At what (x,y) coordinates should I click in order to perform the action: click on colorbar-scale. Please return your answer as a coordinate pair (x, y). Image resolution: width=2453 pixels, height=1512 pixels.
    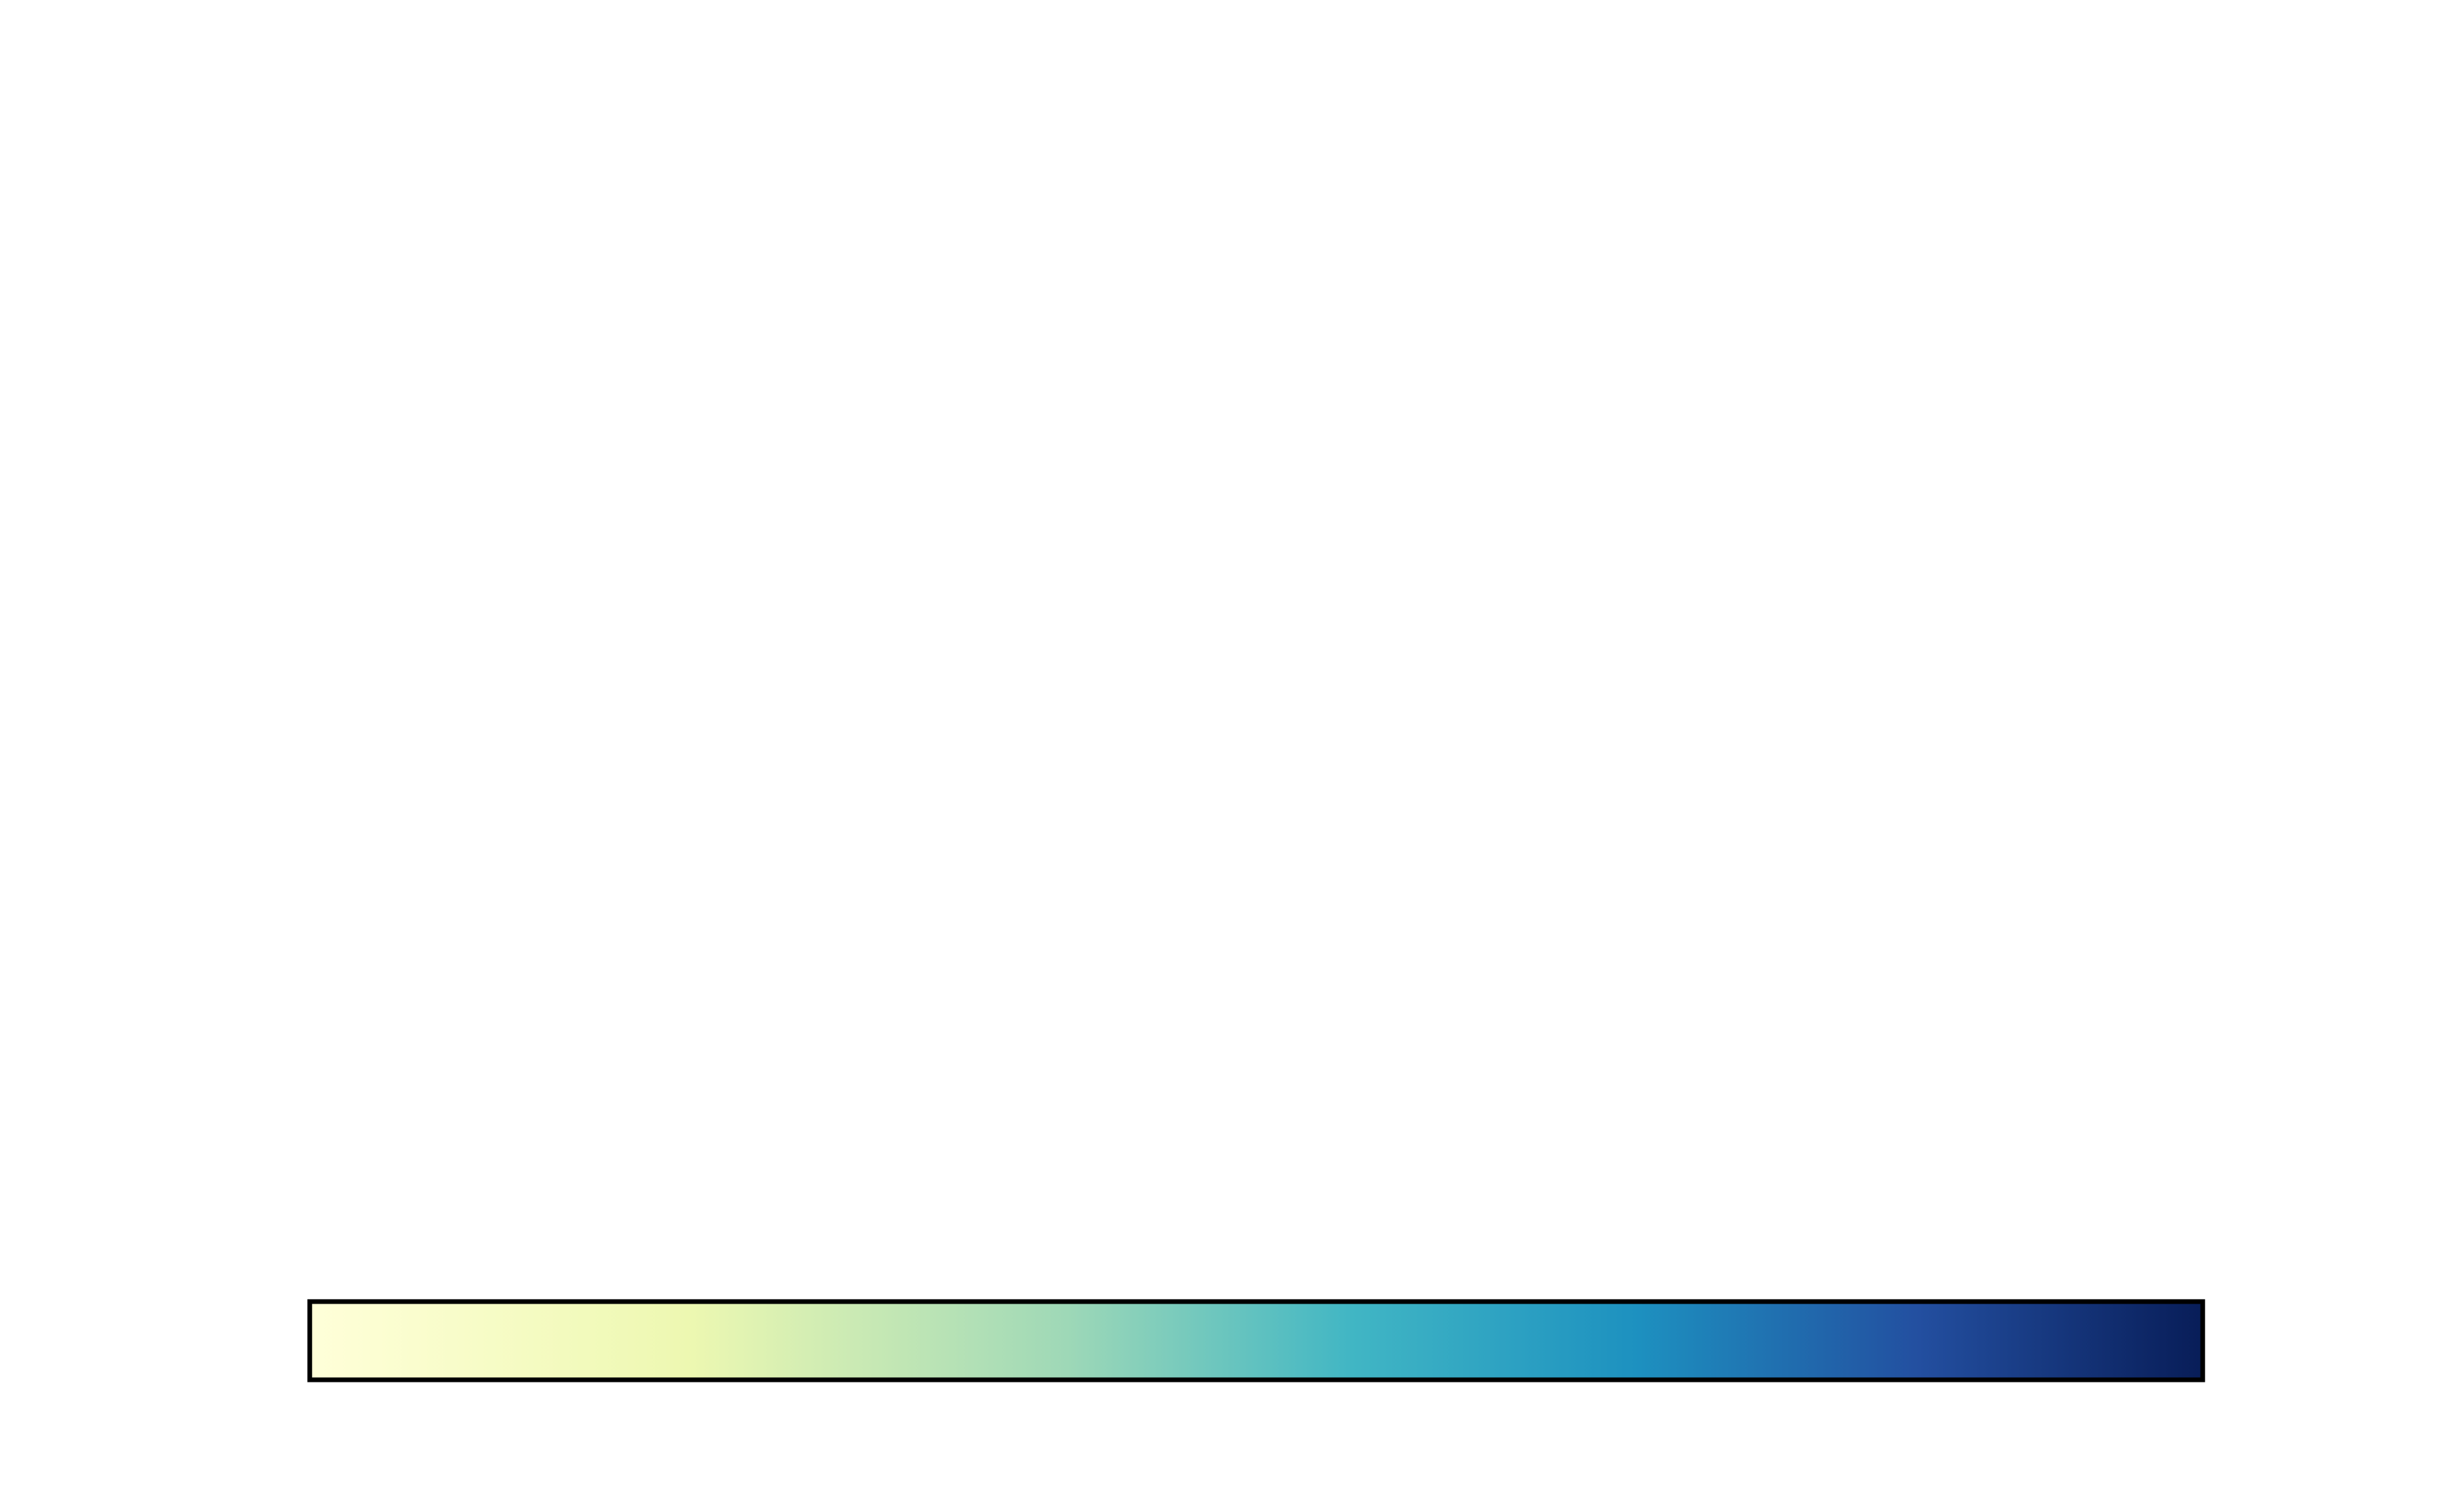
    Looking at the image, I should click on (1256, 1340).